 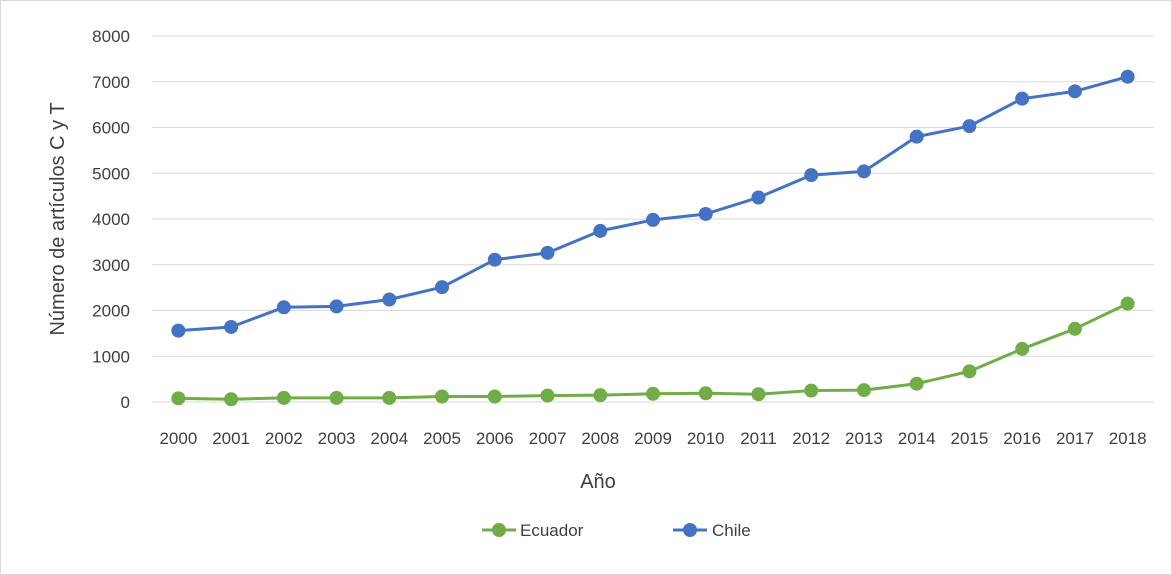 I want to click on x-tick-label: 2003, so click(x=337, y=438).